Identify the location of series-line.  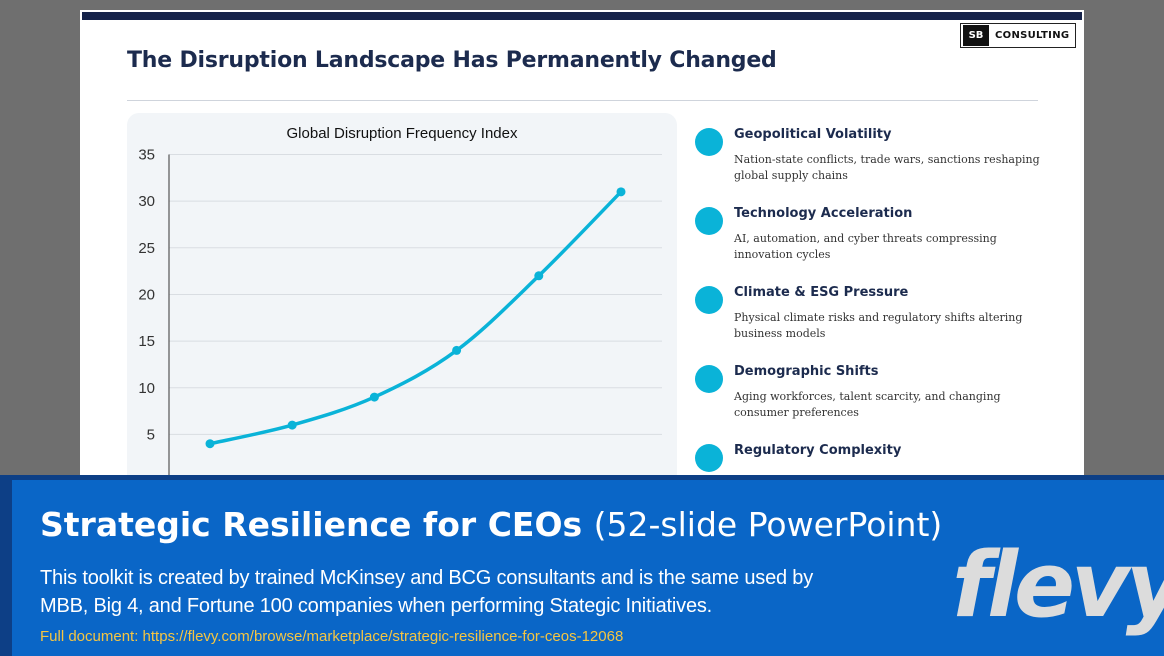
(415, 318).